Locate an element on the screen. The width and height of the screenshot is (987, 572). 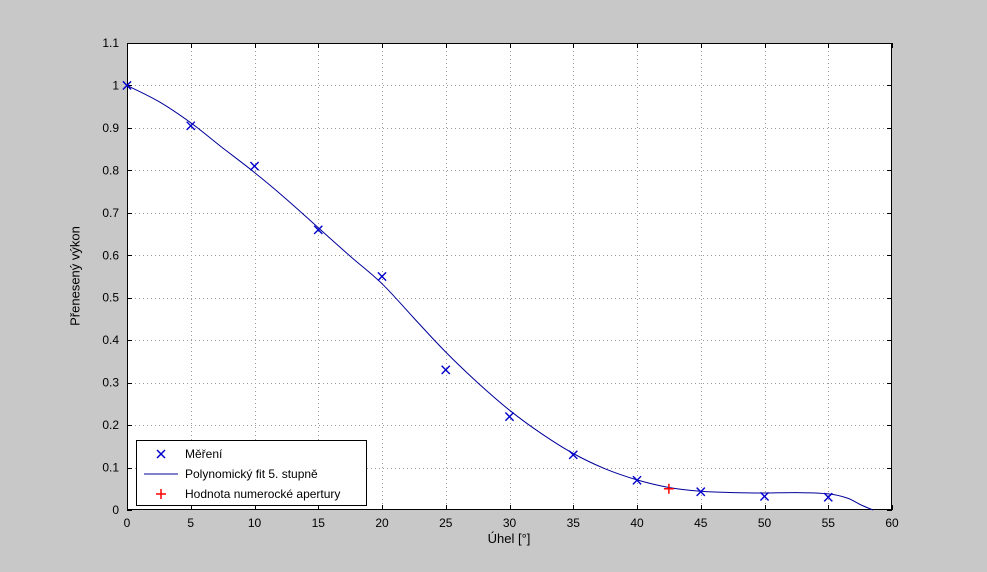
svg-text: 50 is located at coordinates (765, 523).